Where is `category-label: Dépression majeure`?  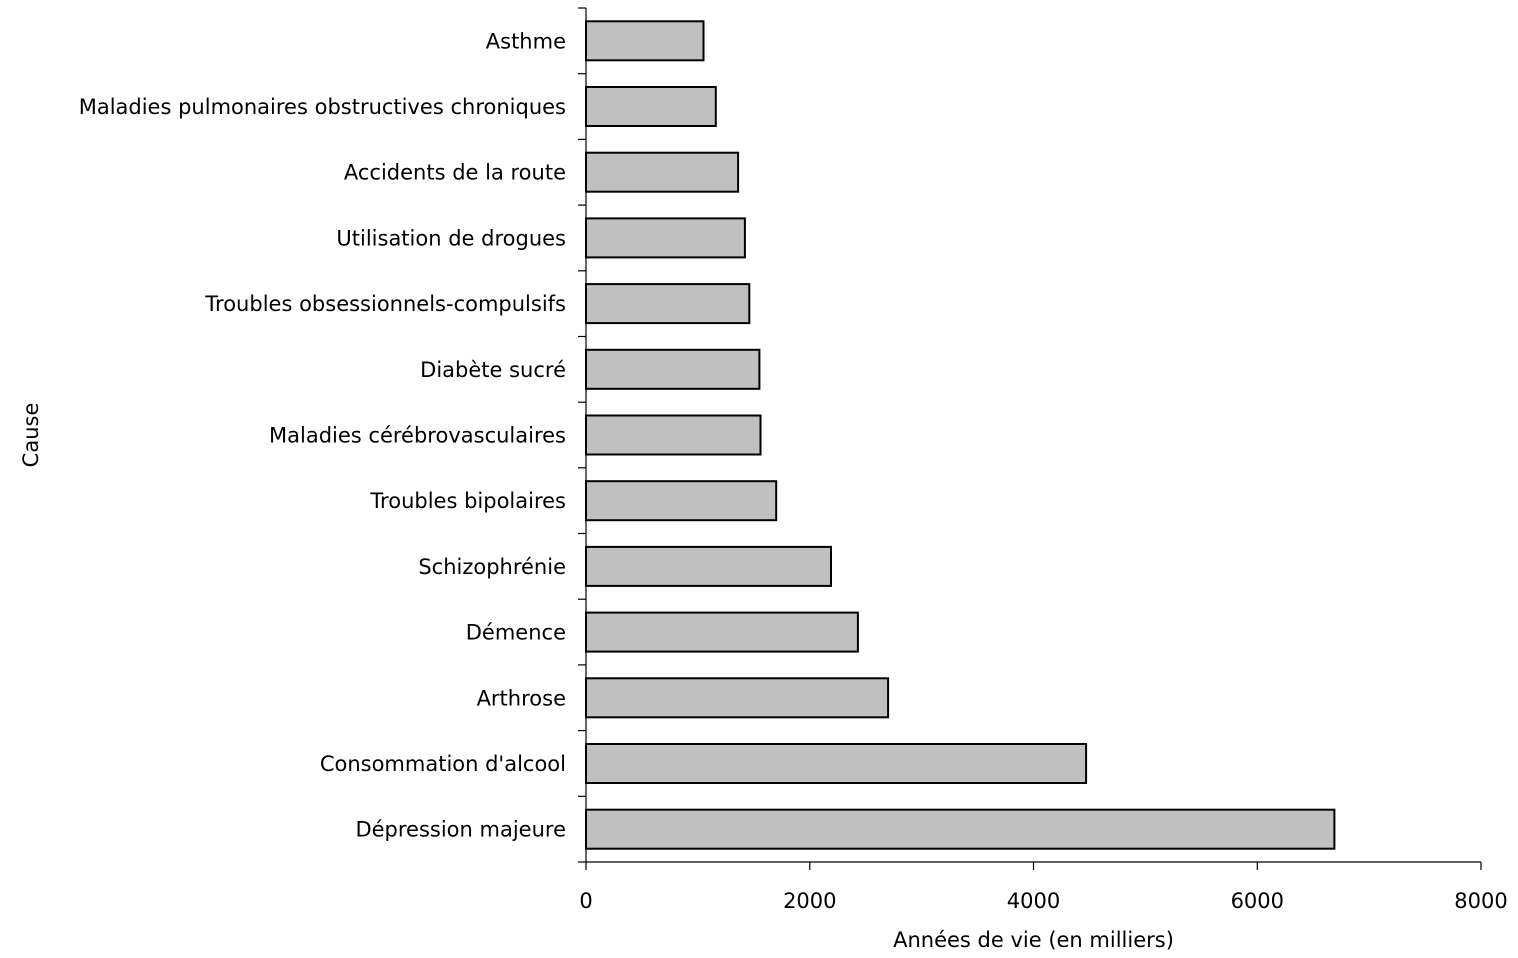
category-label: Dépression majeure is located at coordinates (460, 830).